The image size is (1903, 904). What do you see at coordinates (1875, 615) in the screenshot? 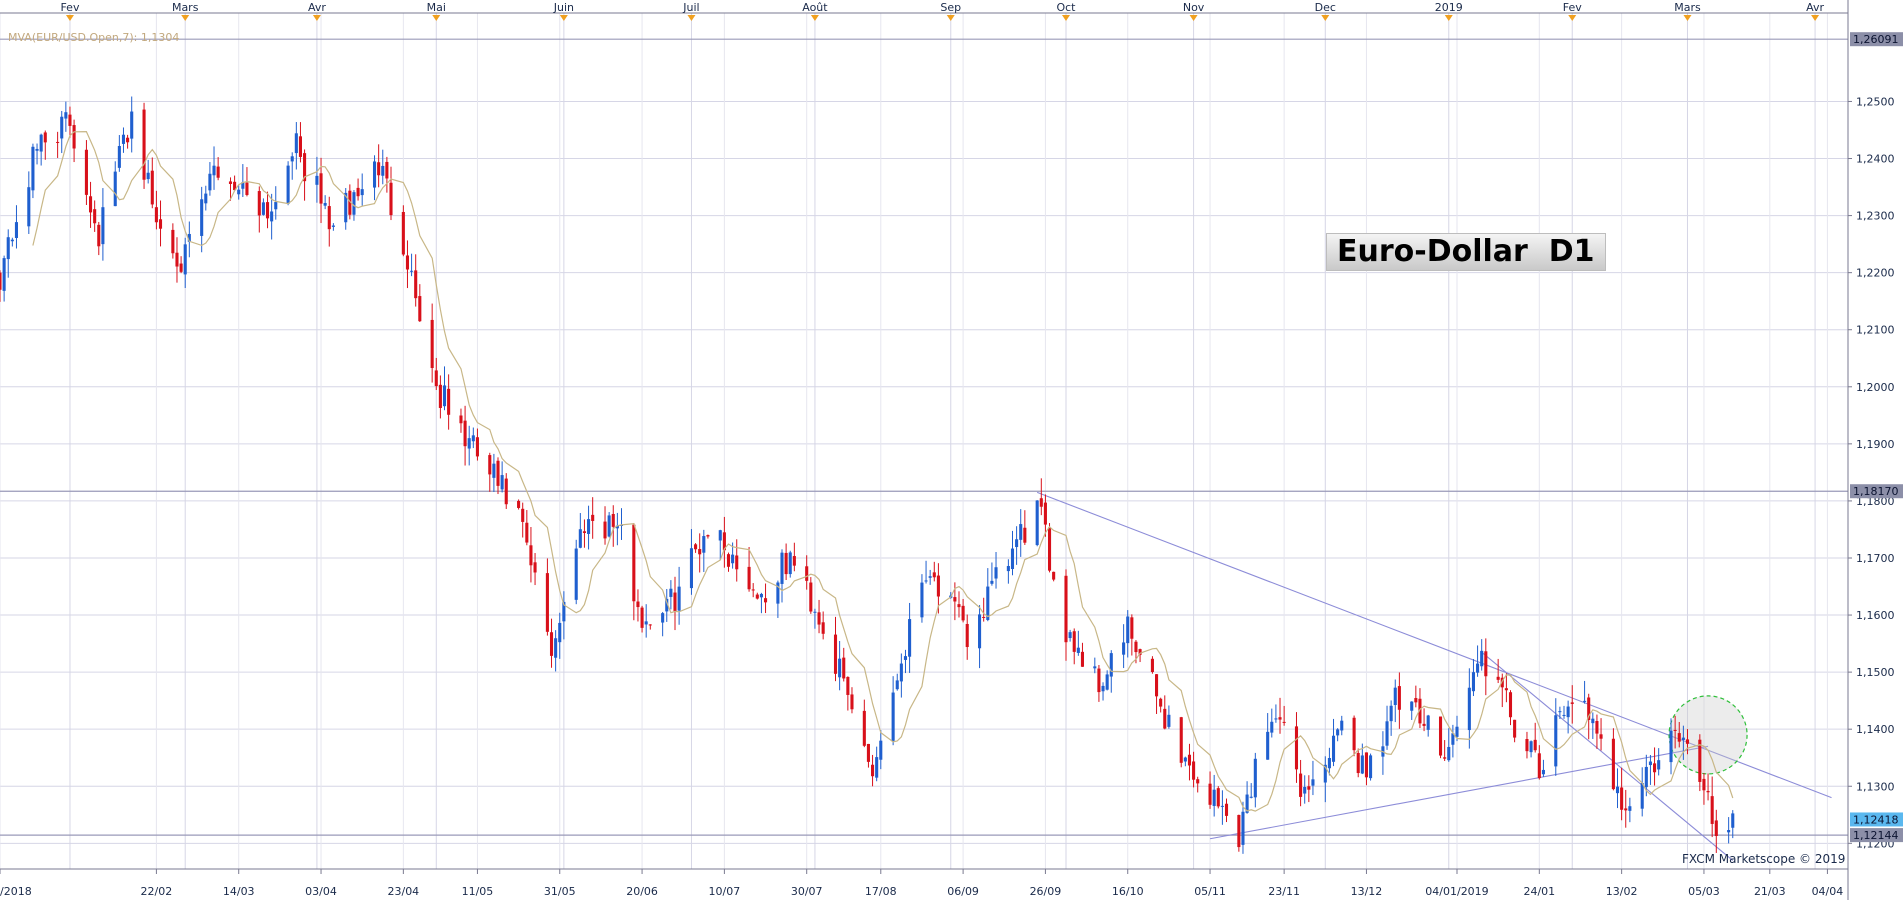
I see `y-tick-label: 1,1600` at bounding box center [1875, 615].